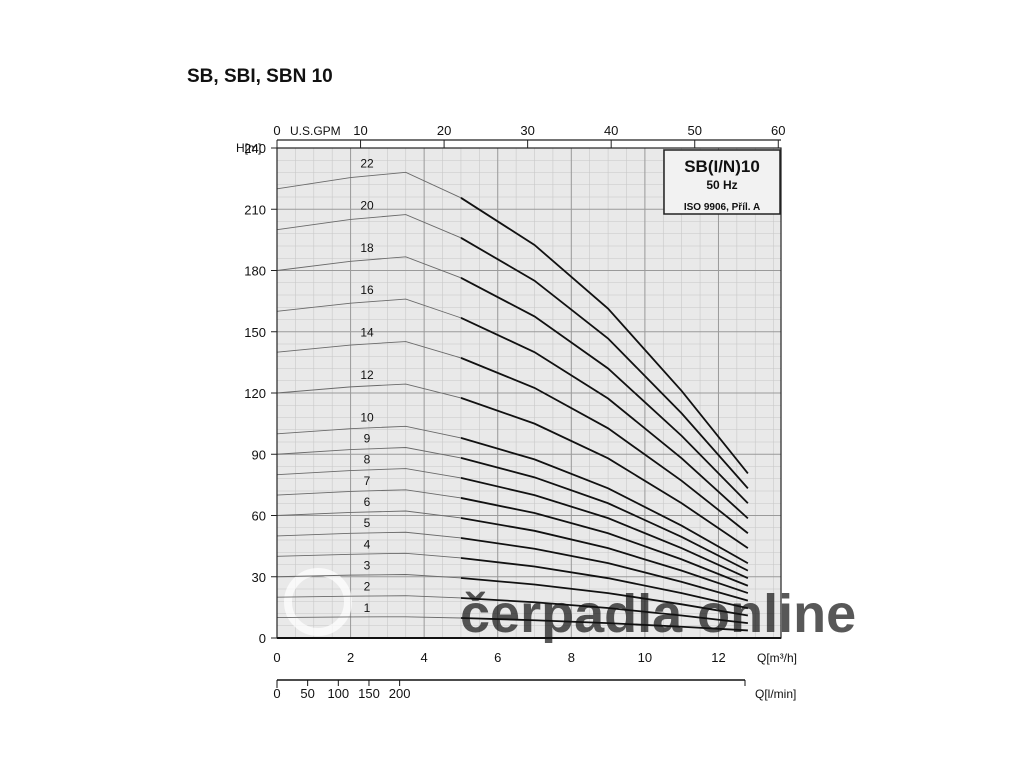 This screenshot has width=1024, height=768. Describe the element at coordinates (368, 617) in the screenshot. I see `curve-1-low-flow` at that location.